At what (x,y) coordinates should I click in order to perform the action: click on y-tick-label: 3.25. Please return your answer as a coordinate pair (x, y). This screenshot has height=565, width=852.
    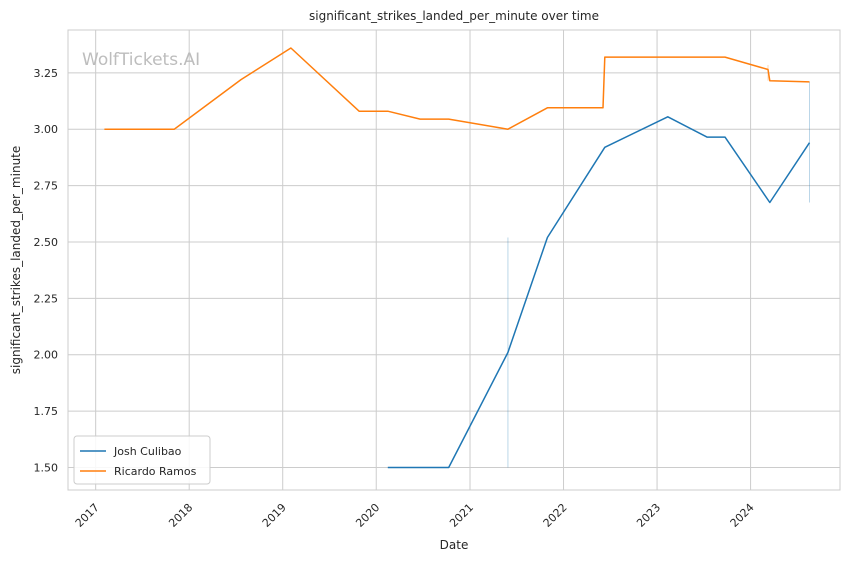
    Looking at the image, I should click on (46, 73).